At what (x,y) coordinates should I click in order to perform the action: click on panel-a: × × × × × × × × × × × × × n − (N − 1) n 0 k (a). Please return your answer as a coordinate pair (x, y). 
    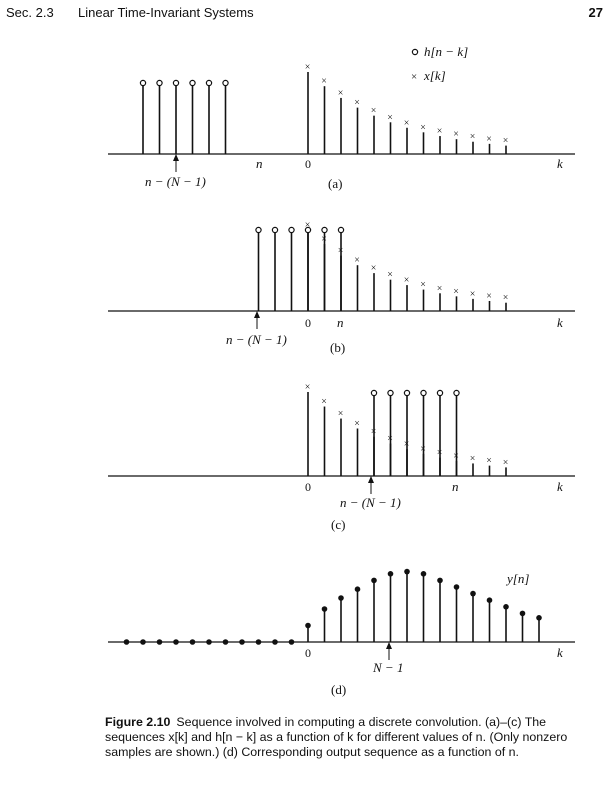
    Looking at the image, I should click on (341, 126).